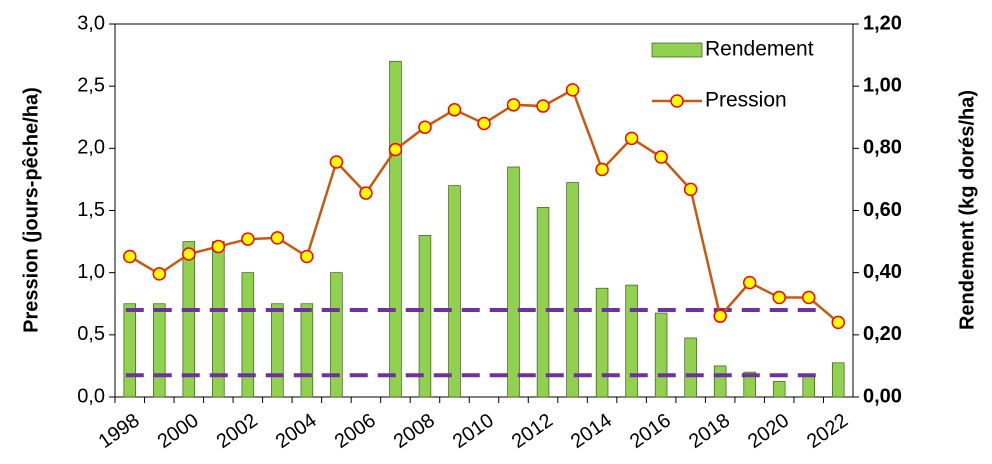 The height and width of the screenshot is (464, 992). What do you see at coordinates (296, 431) in the screenshot?
I see `x-tick-label: 2004` at bounding box center [296, 431].